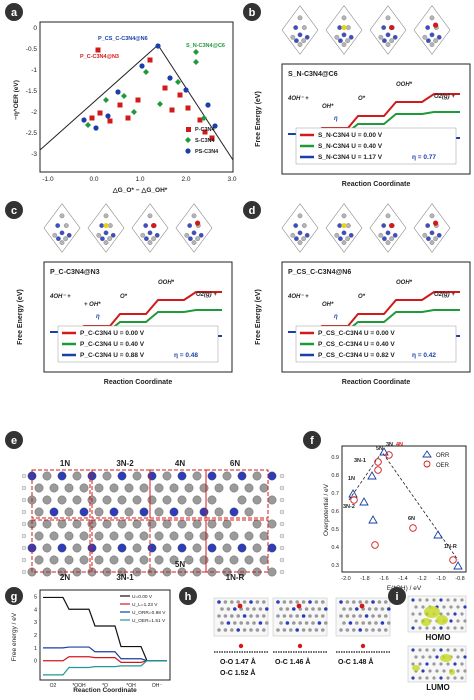 The width and height of the screenshot is (474, 700). What do you see at coordinates (240, 606) in the screenshot?
I see `panel-h-oxygen-atom` at bounding box center [240, 606].